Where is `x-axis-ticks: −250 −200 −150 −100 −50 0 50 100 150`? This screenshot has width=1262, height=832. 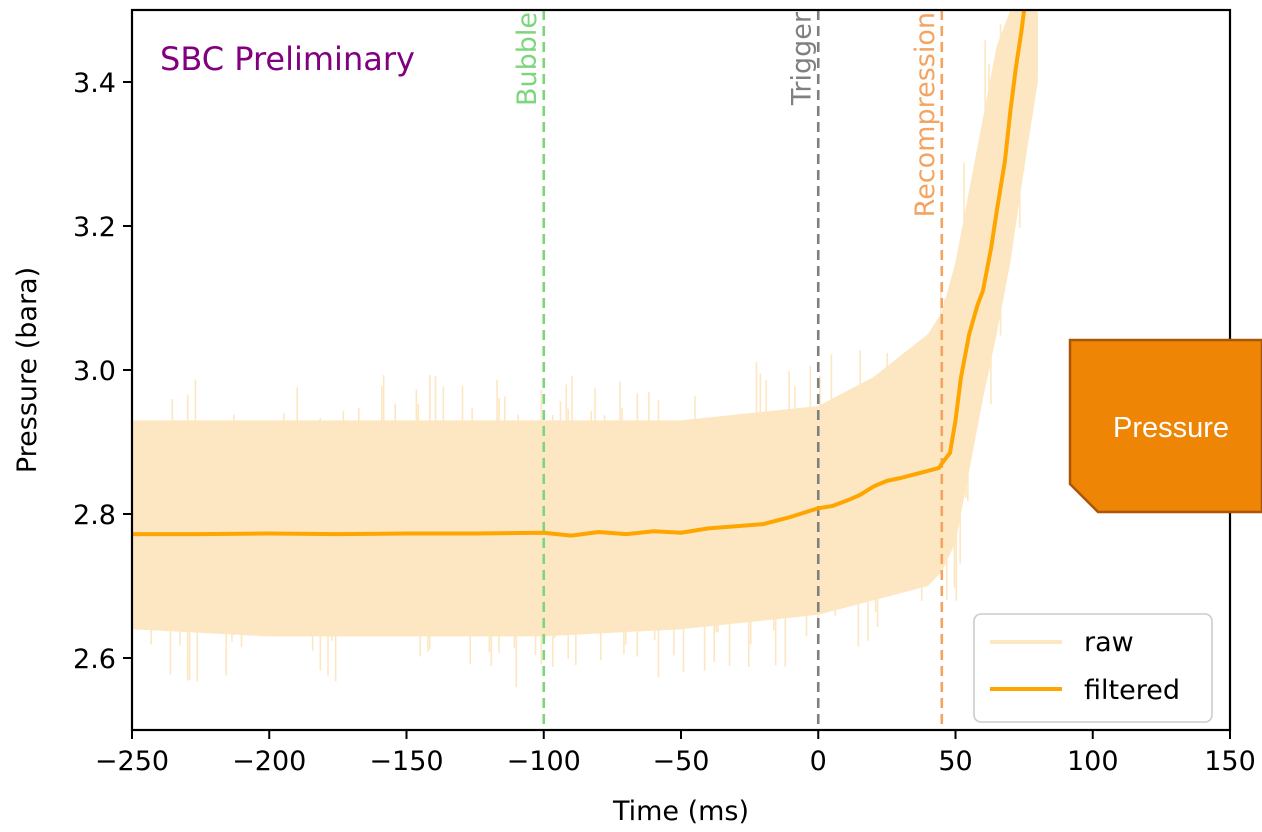
x-axis-ticks: −250 −200 −150 −100 −50 0 50 100 150 is located at coordinates (675, 753).